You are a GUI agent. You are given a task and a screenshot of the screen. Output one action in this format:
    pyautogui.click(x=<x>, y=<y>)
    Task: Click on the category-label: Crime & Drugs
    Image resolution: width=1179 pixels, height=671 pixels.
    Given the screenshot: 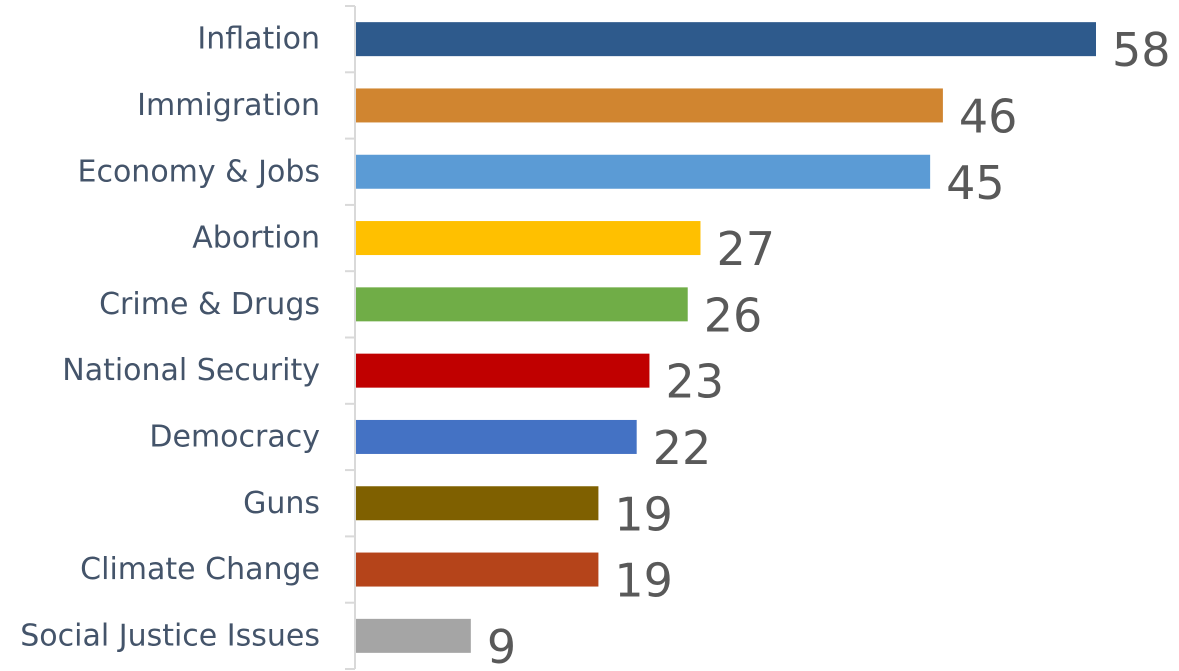 What is the action you would take?
    pyautogui.click(x=209, y=304)
    